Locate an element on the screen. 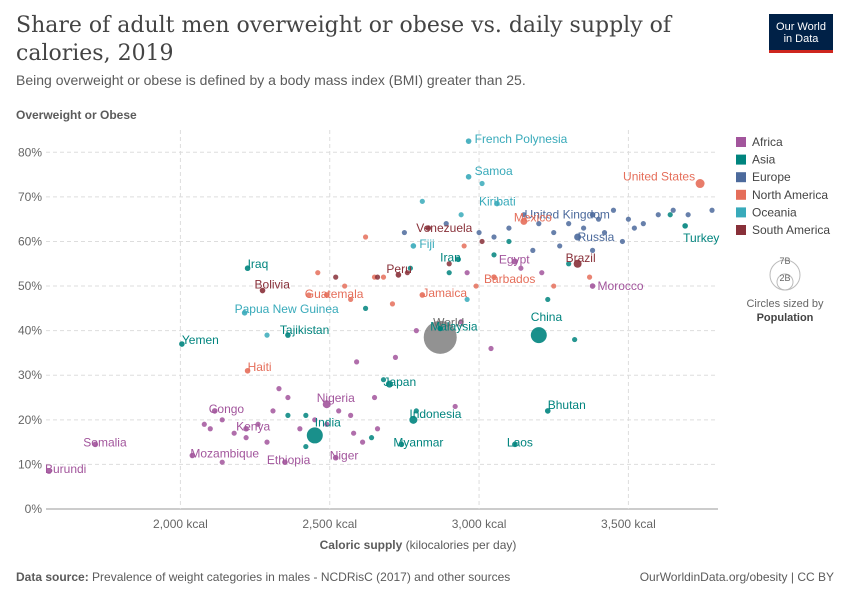  footer-link: OurWorldinData.org/obesity | CC BY is located at coordinates (736, 577).